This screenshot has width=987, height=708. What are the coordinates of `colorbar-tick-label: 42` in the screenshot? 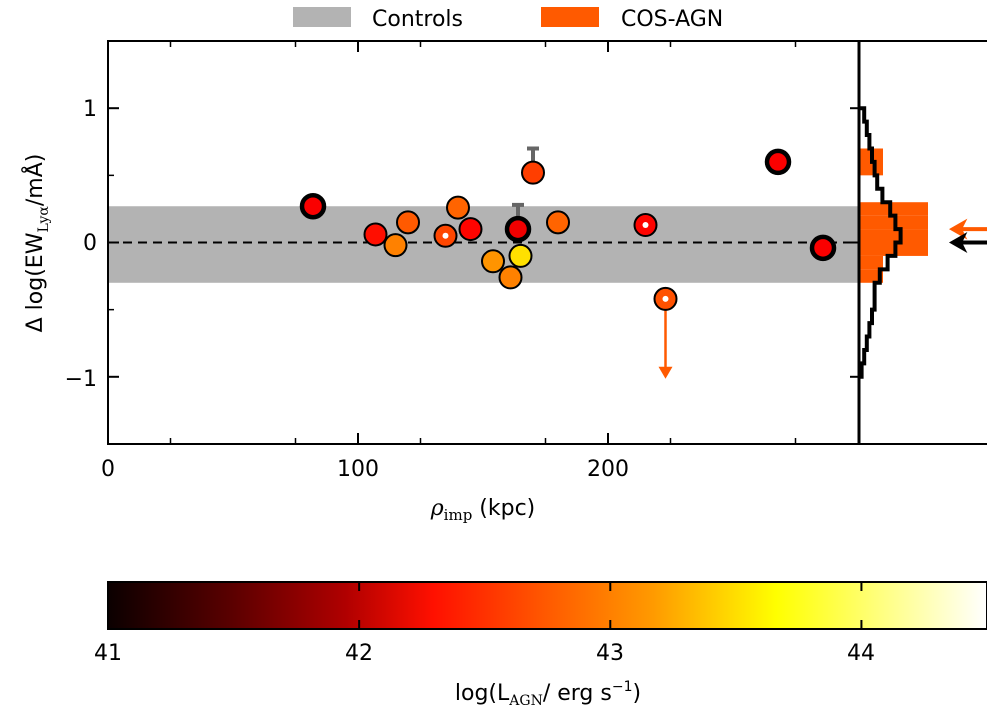 It's located at (359, 653).